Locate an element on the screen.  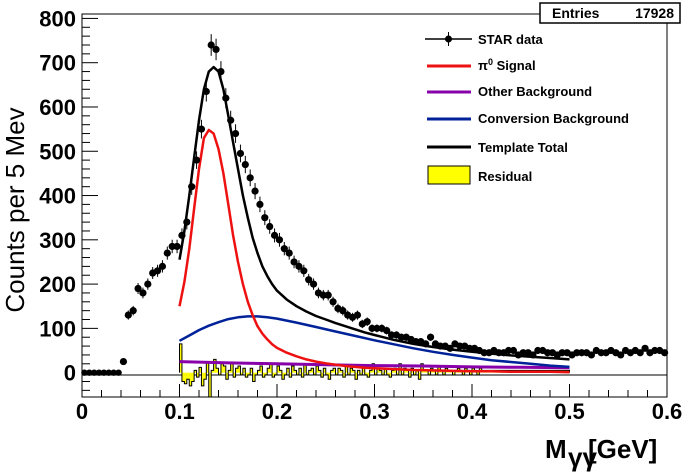
legend-conversion-label: Conversion Background is located at coordinates (553, 118).